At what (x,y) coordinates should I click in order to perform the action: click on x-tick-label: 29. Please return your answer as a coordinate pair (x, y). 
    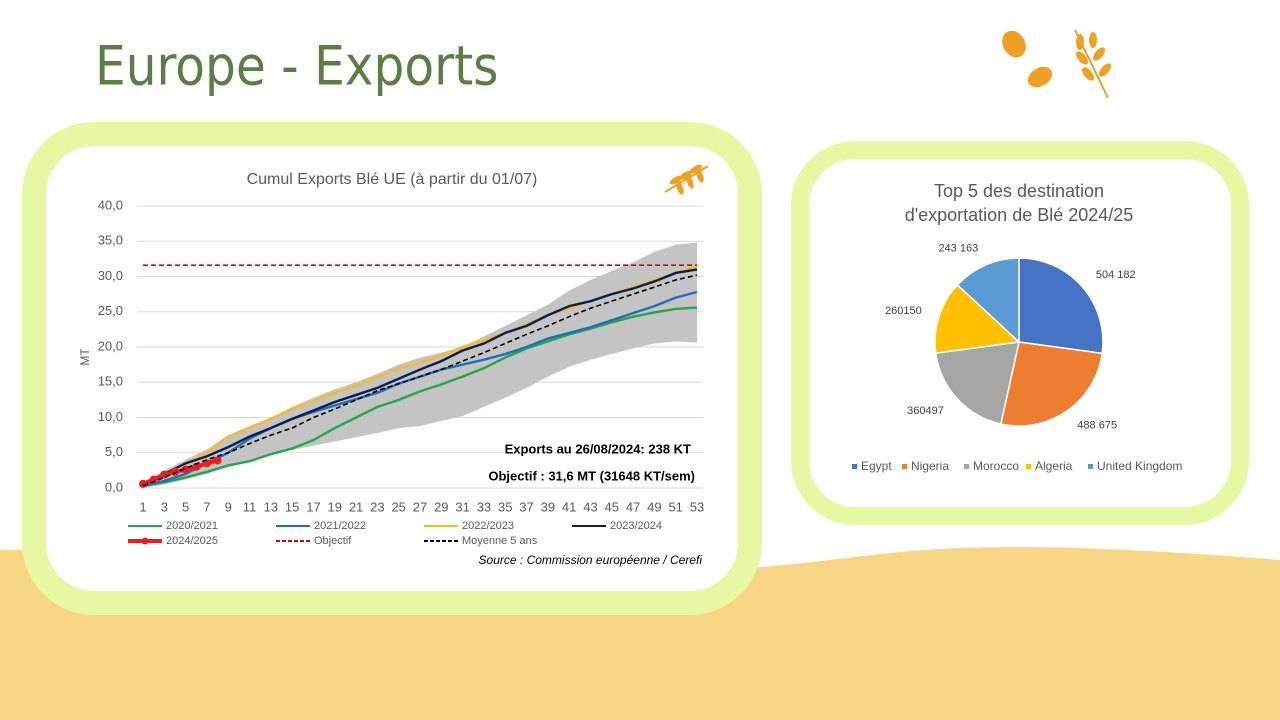
    Looking at the image, I should click on (441, 506).